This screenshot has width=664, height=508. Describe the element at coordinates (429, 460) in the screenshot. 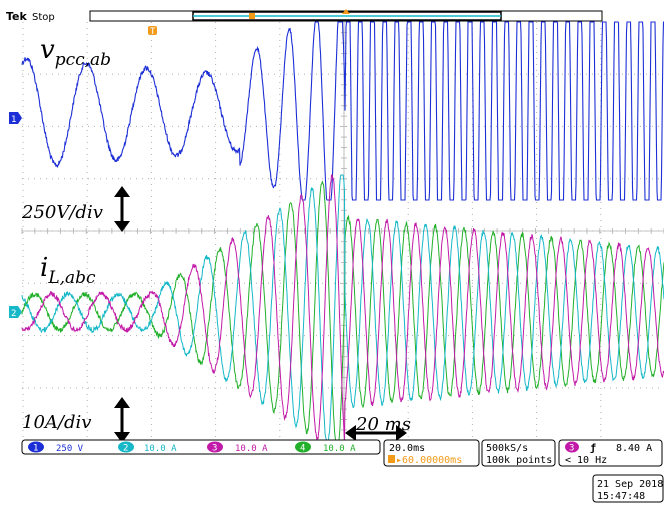

I see `svg-text: ▸60.00000ms` at that location.